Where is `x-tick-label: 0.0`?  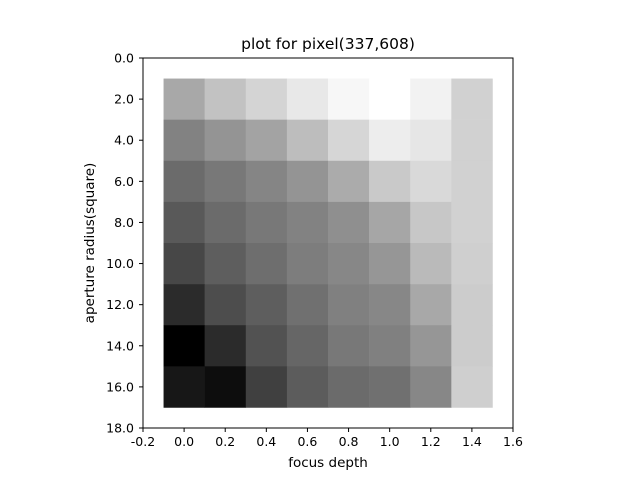 x-tick-label: 0.0 is located at coordinates (184, 441).